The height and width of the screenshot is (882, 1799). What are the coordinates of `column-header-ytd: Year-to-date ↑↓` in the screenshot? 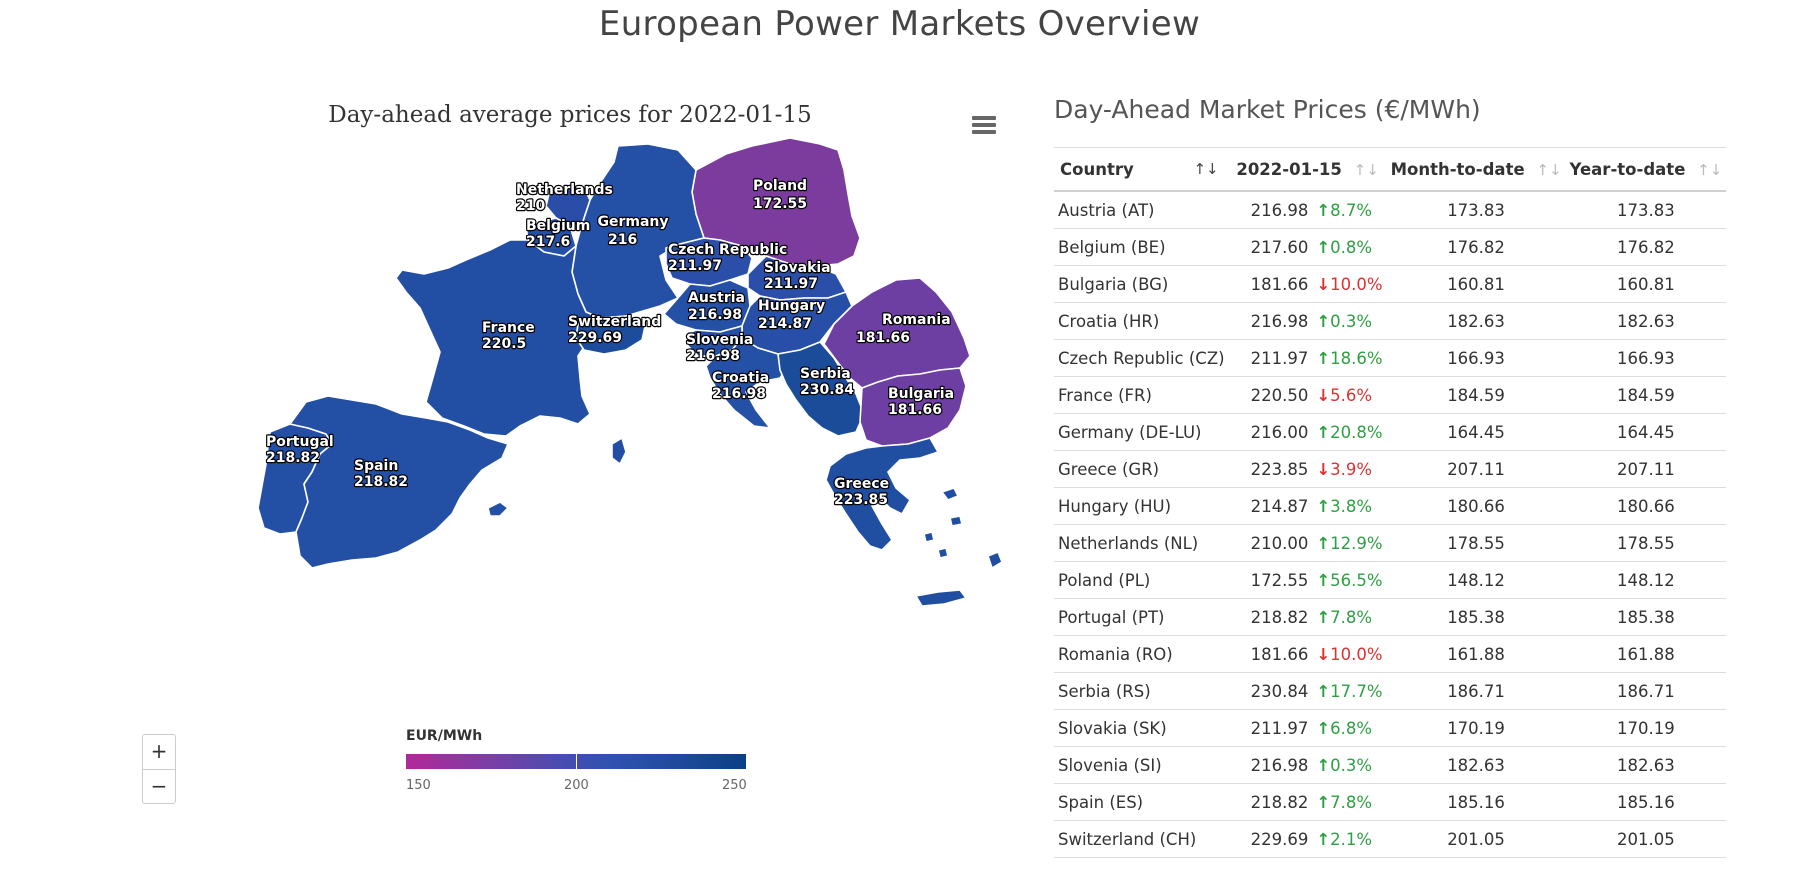 It's located at (1646, 169).